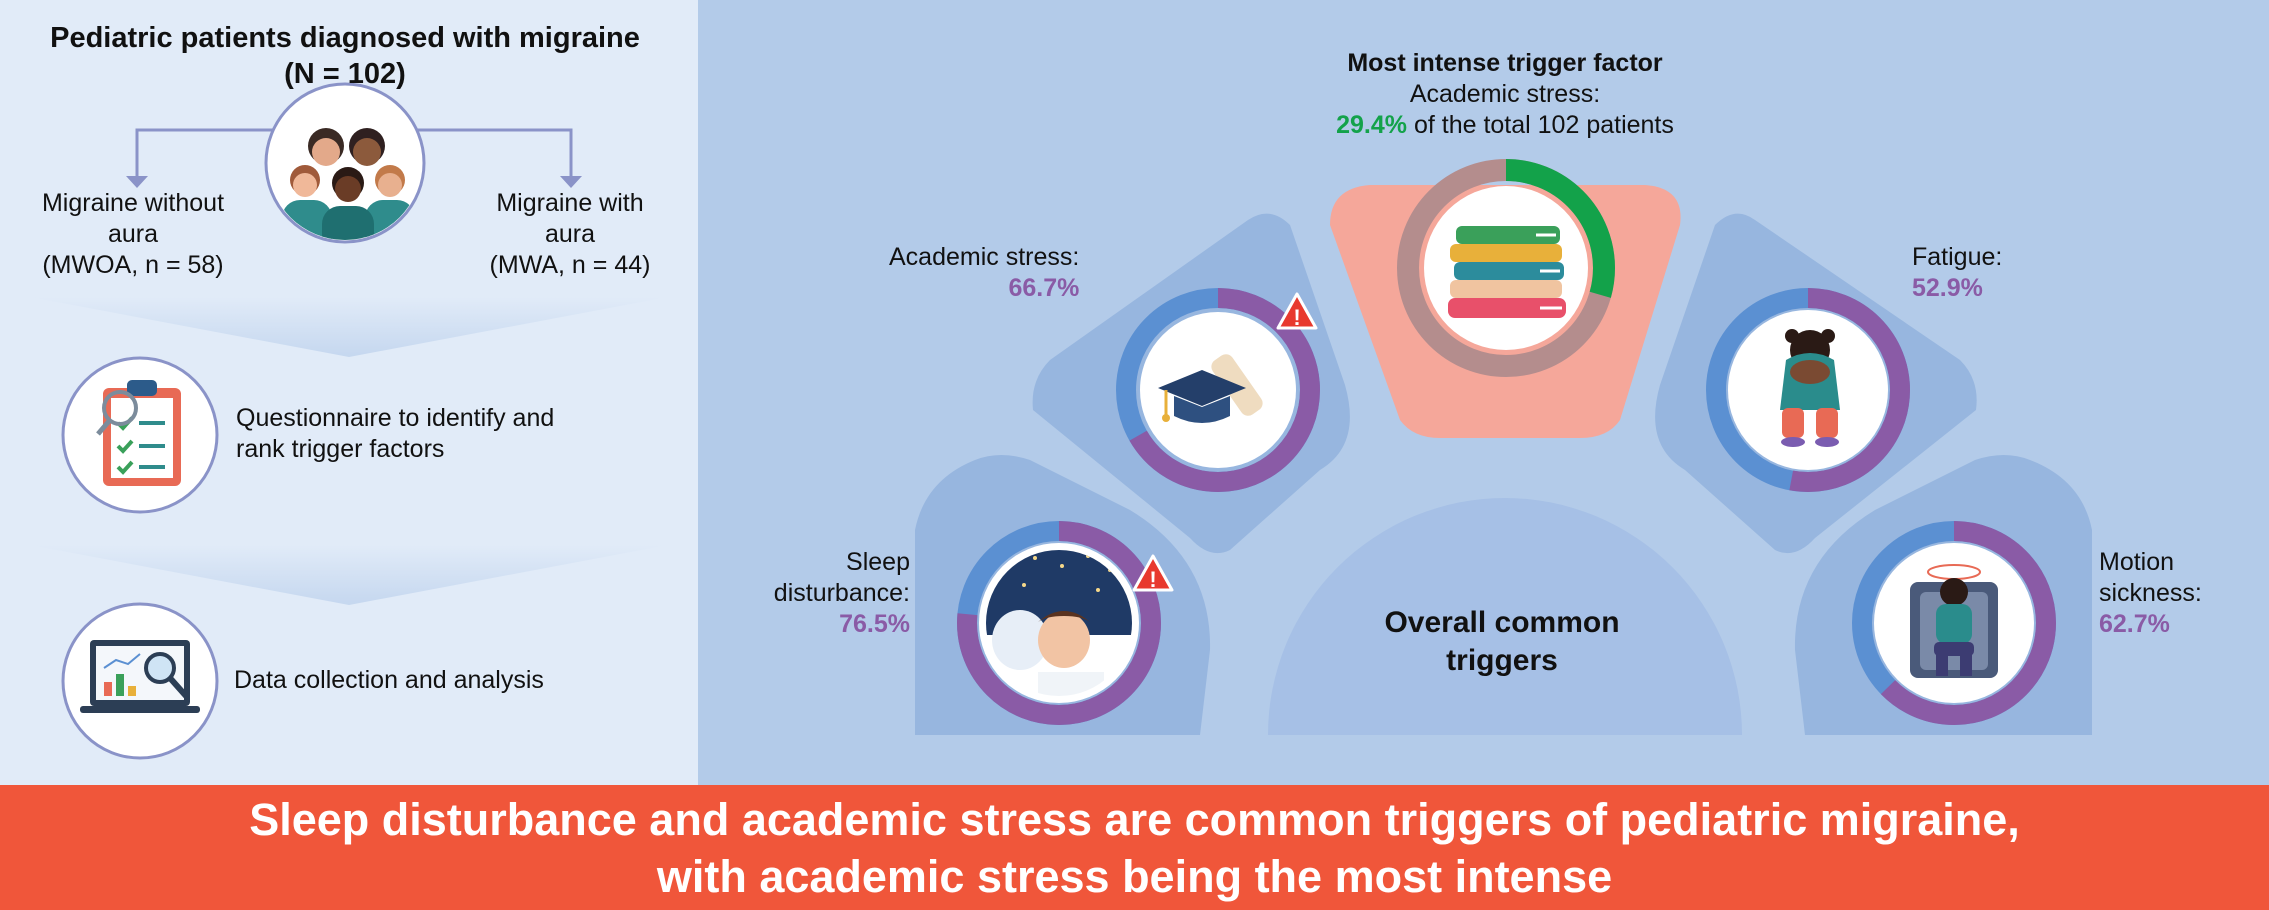 This screenshot has width=2269, height=910. What do you see at coordinates (1505, 63) in the screenshot?
I see `intense-trigger-heading: Most intense trigger factor` at bounding box center [1505, 63].